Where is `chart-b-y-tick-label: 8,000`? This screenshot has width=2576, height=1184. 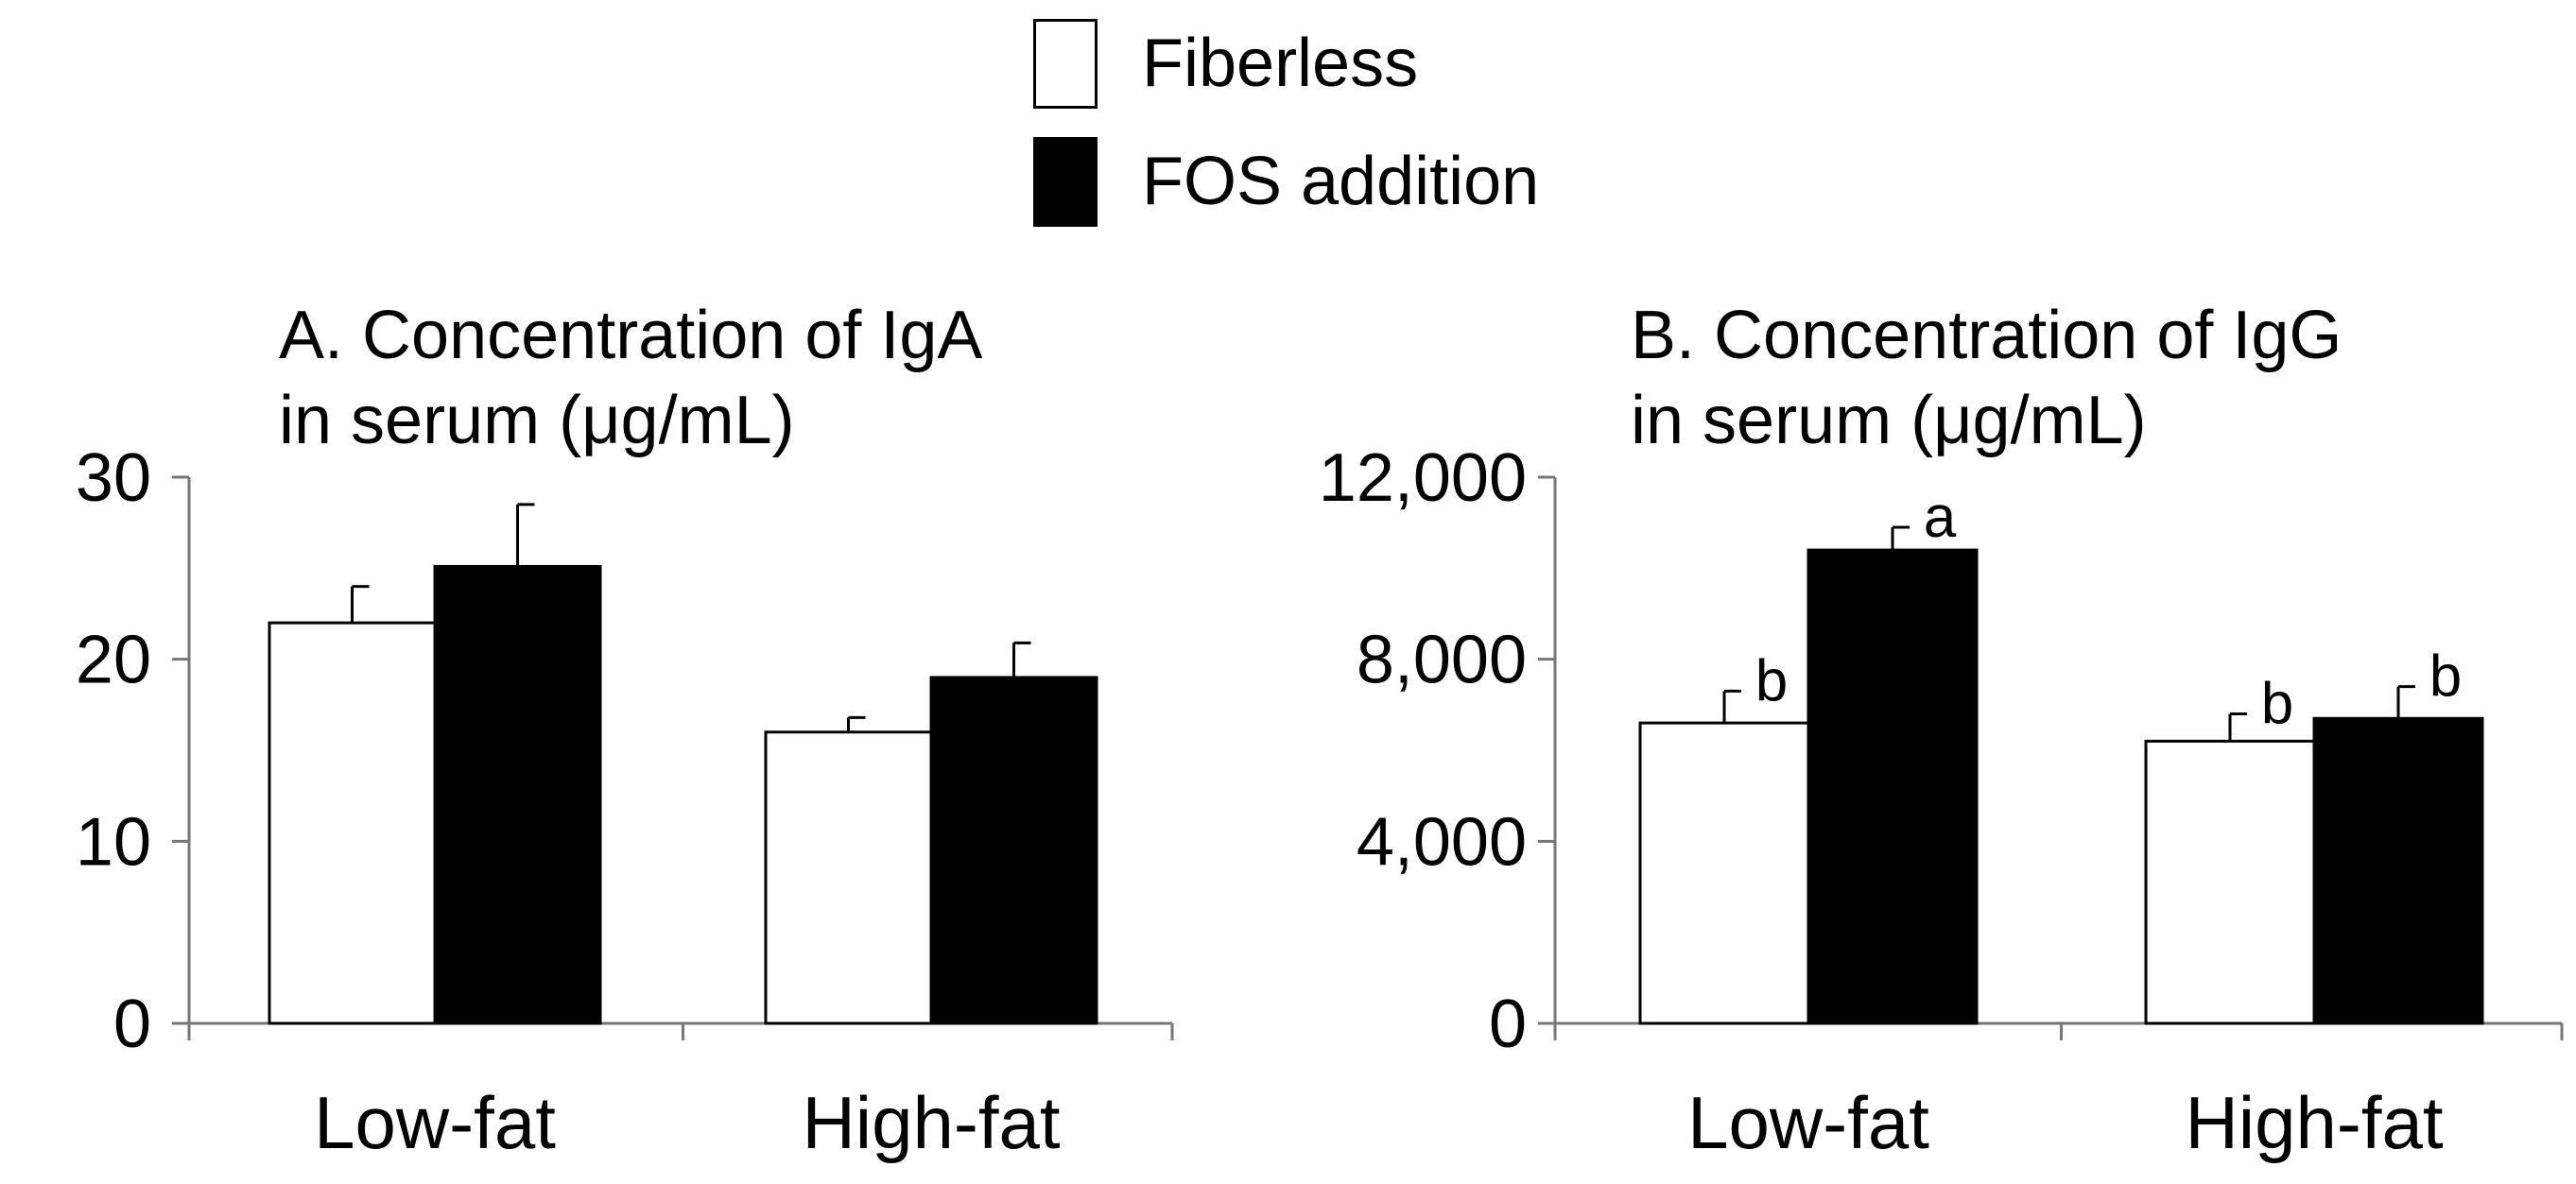
chart-b-y-tick-label: 8,000 is located at coordinates (1442, 660).